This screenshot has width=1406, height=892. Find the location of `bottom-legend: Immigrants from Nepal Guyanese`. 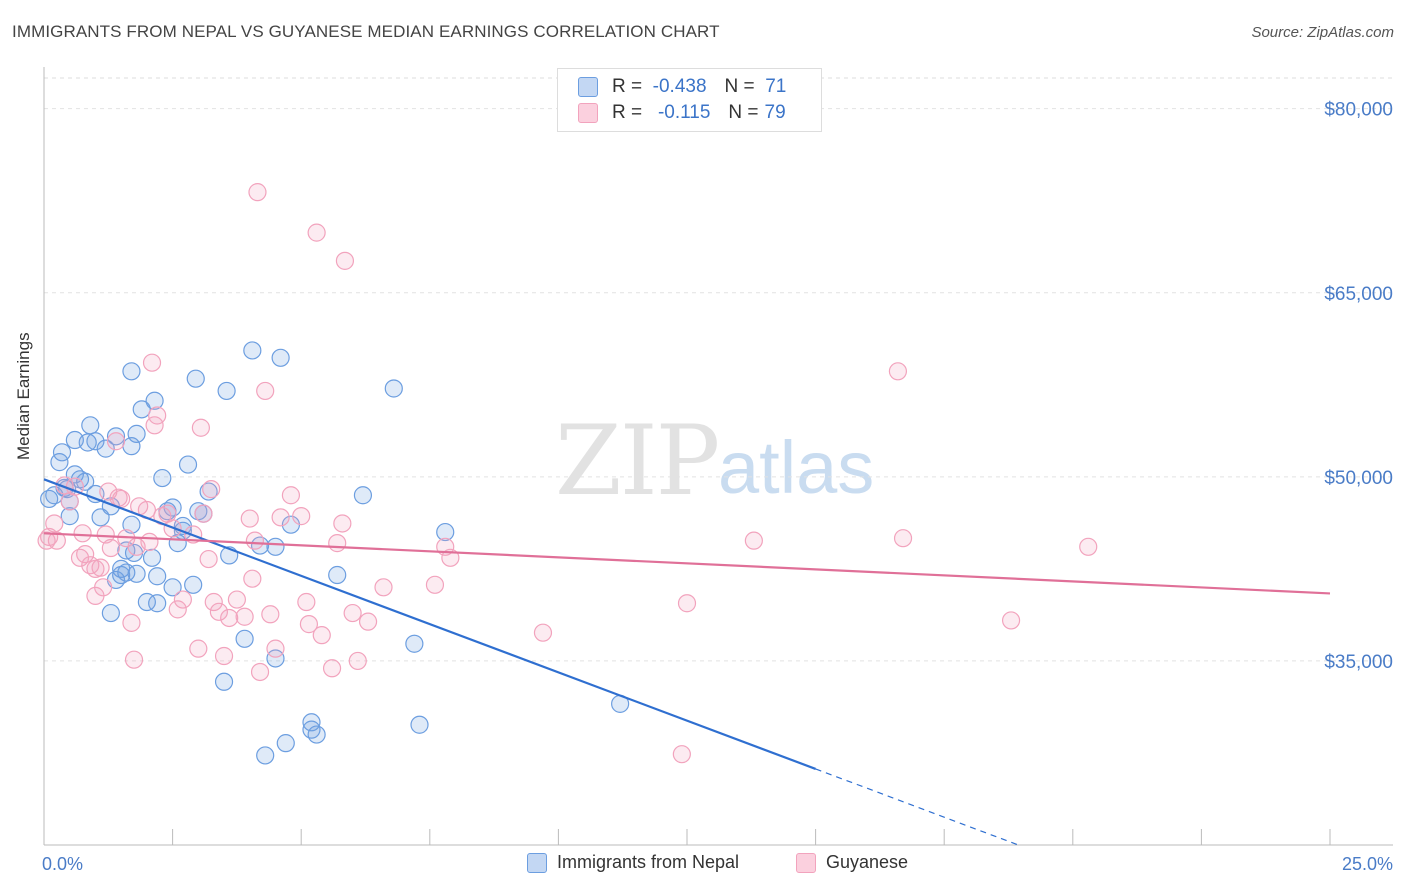

bottom-legend: Immigrants from Nepal Guyanese is located at coordinates (703, 865).